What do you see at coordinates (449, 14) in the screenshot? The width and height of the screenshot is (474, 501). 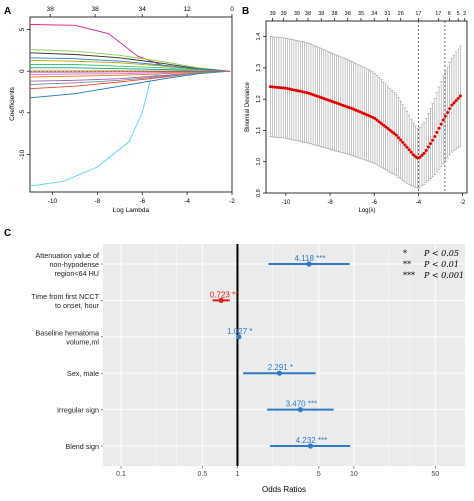 I see `top-tick-label-b: 6` at bounding box center [449, 14].